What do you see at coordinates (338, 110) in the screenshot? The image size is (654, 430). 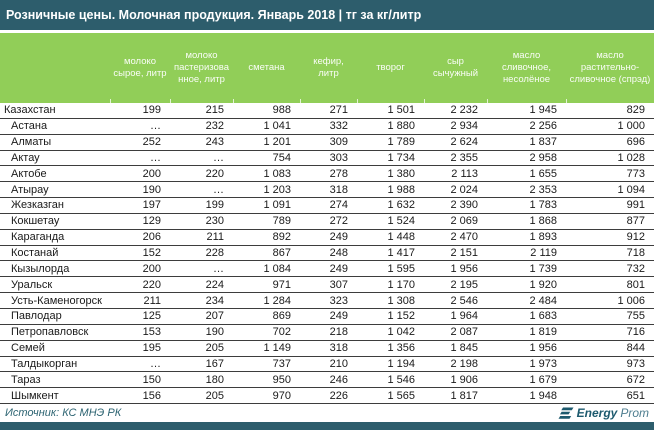 I see `price-cell: 271` at bounding box center [338, 110].